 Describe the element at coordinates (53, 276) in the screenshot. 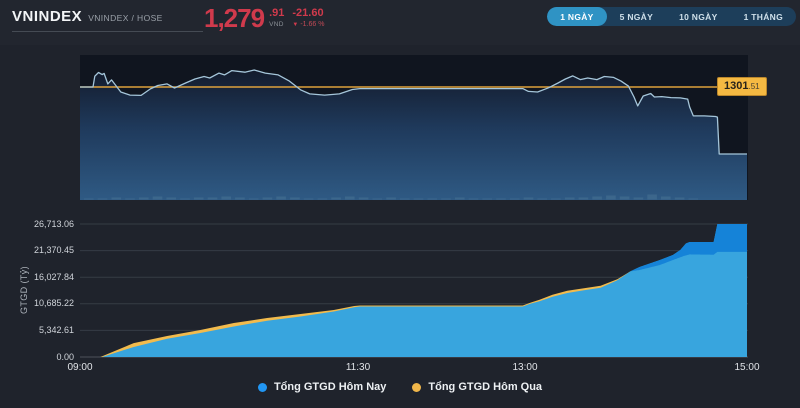

I see `y-tick-label: 16,027.84` at that location.